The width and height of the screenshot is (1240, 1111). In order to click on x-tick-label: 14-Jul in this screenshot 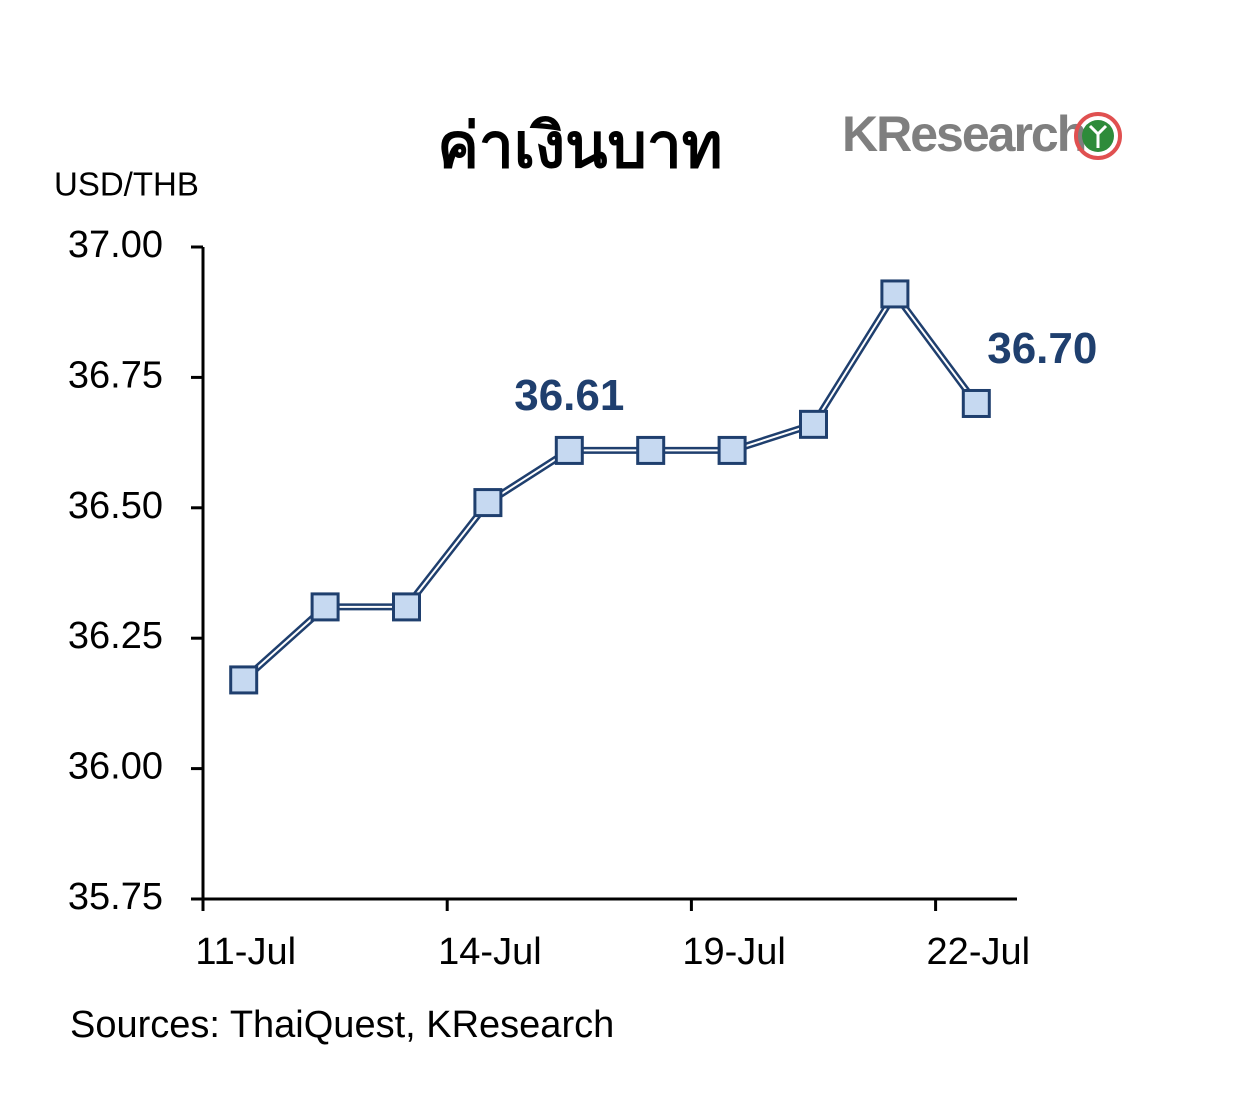, I will do `click(490, 952)`.